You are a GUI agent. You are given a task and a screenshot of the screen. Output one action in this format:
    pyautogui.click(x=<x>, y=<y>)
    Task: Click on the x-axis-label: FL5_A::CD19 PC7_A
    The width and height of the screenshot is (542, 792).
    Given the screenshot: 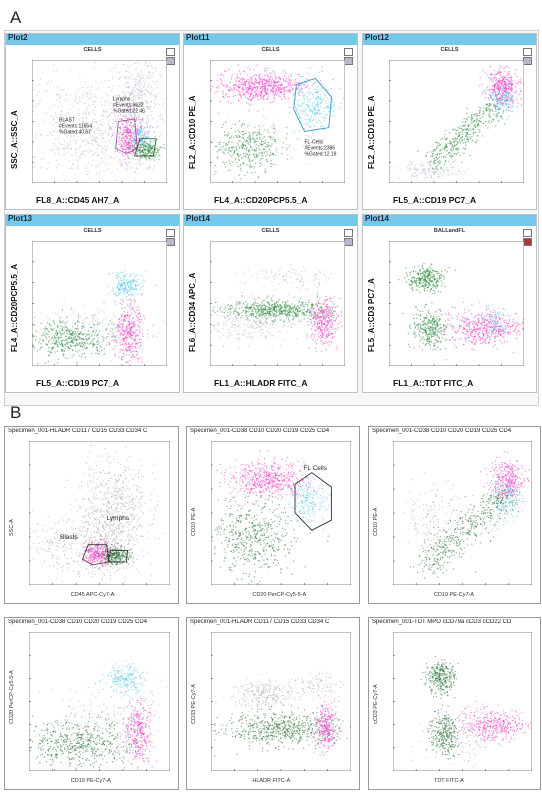 What is the action you would take?
    pyautogui.click(x=435, y=200)
    